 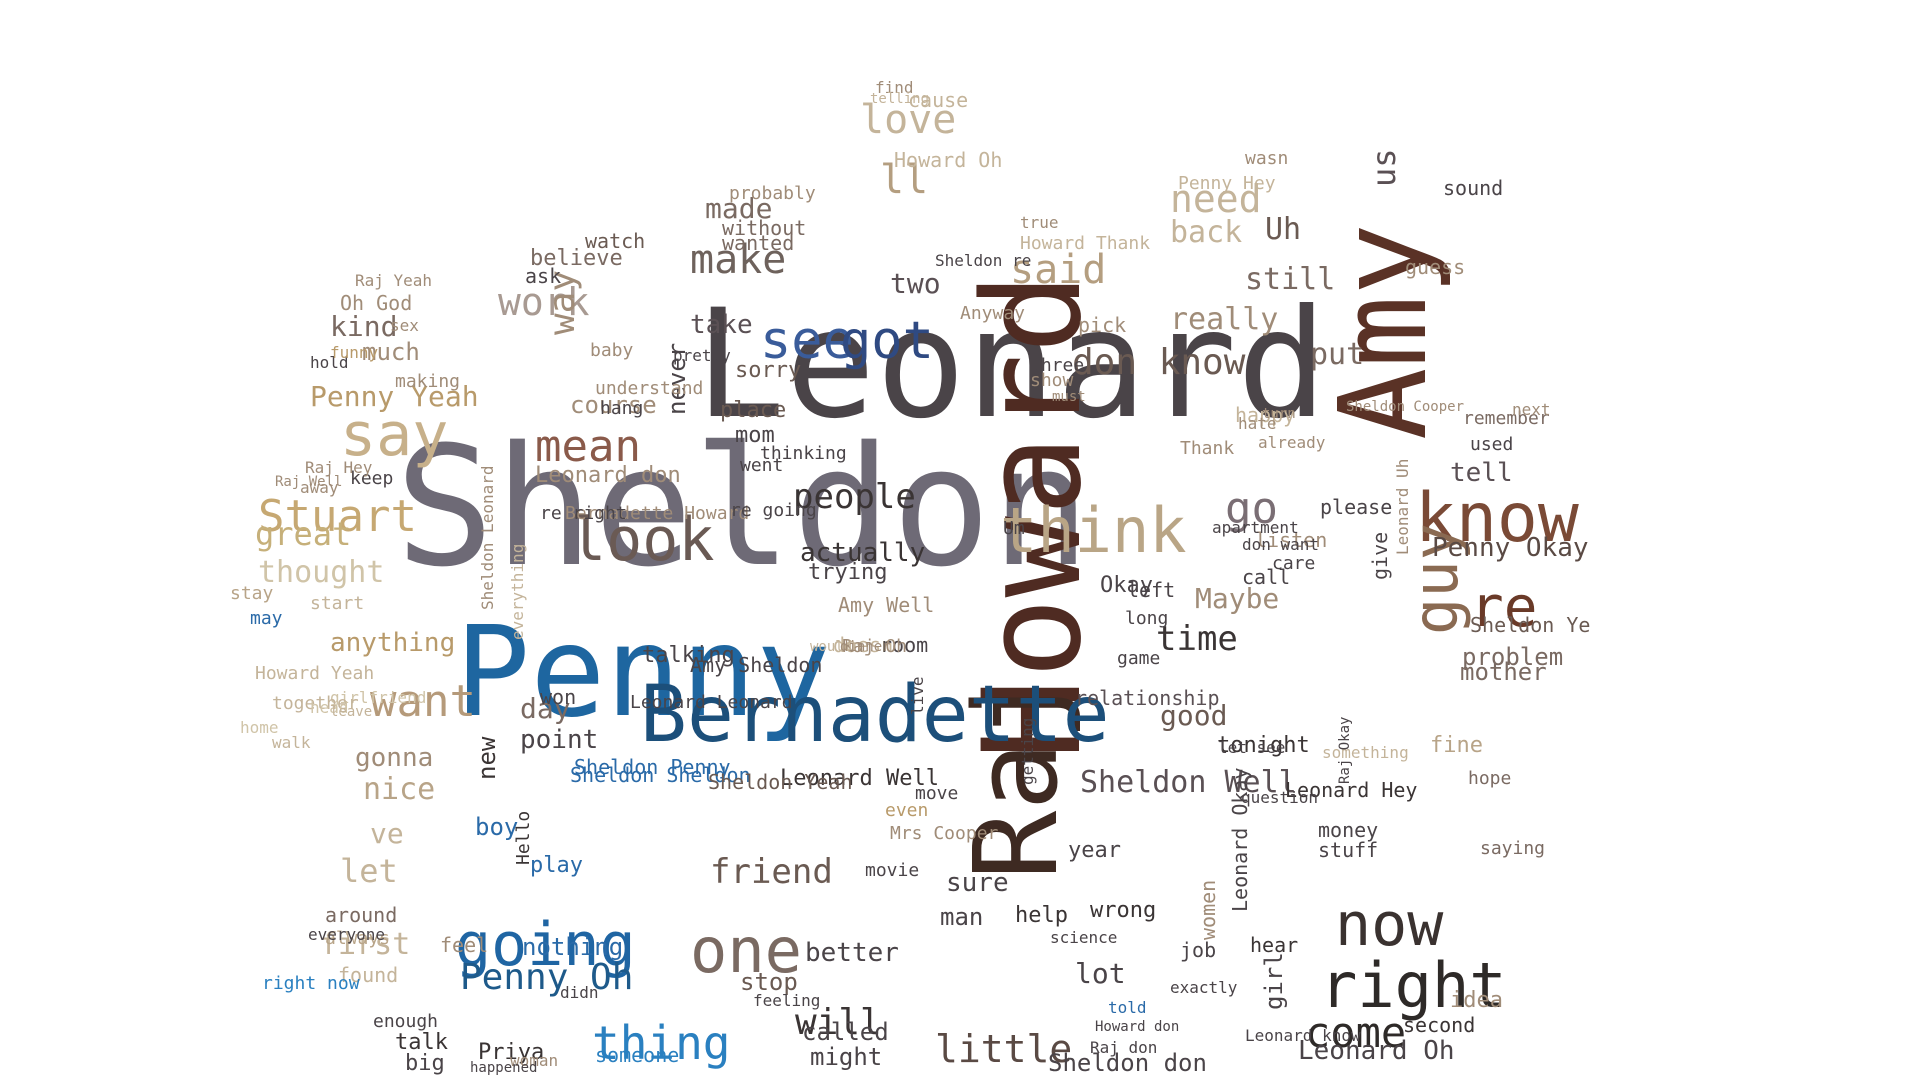 I want to click on cloud-word: lot, so click(x=1100, y=973).